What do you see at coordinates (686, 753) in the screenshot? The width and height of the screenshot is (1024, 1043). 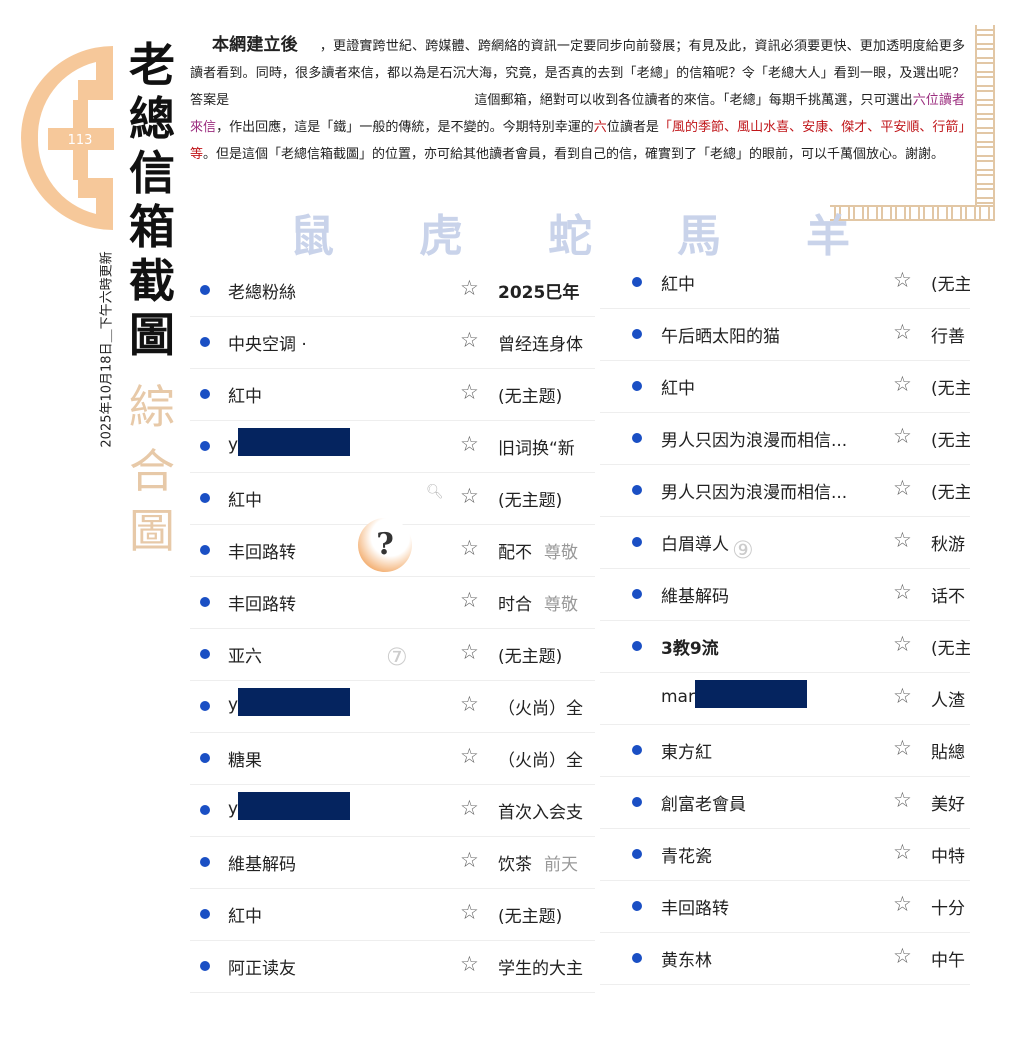 I see `sender-name: 東方紅` at bounding box center [686, 753].